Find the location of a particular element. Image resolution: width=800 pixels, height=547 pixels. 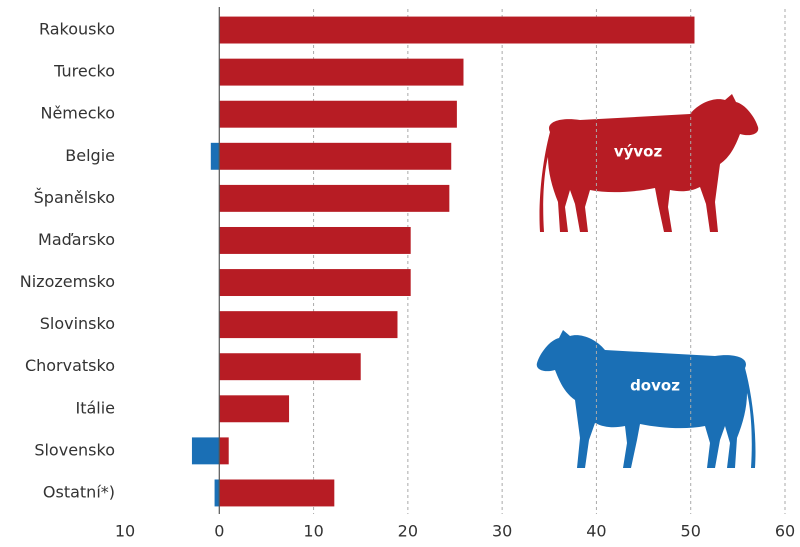

x-tick-label: 50 is located at coordinates (691, 531).